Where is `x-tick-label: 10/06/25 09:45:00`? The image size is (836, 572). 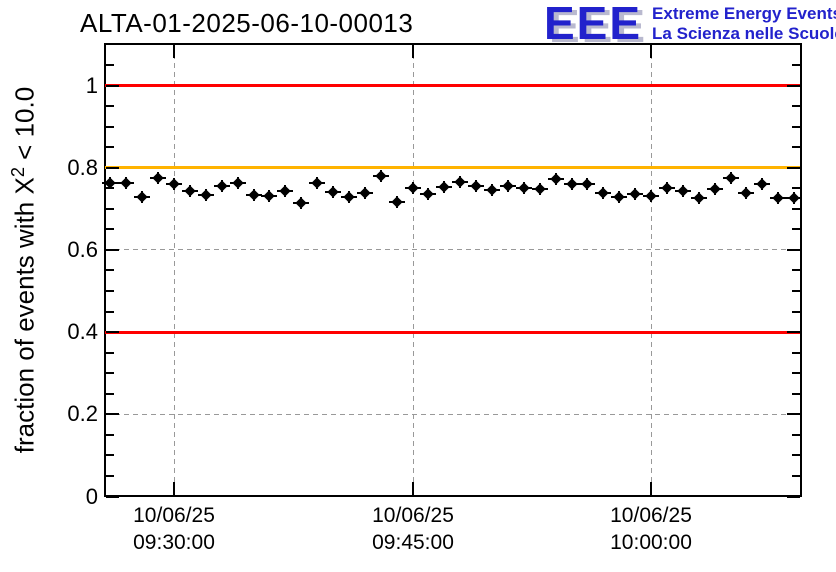
x-tick-label: 10/06/25 09:45:00 is located at coordinates (413, 529).